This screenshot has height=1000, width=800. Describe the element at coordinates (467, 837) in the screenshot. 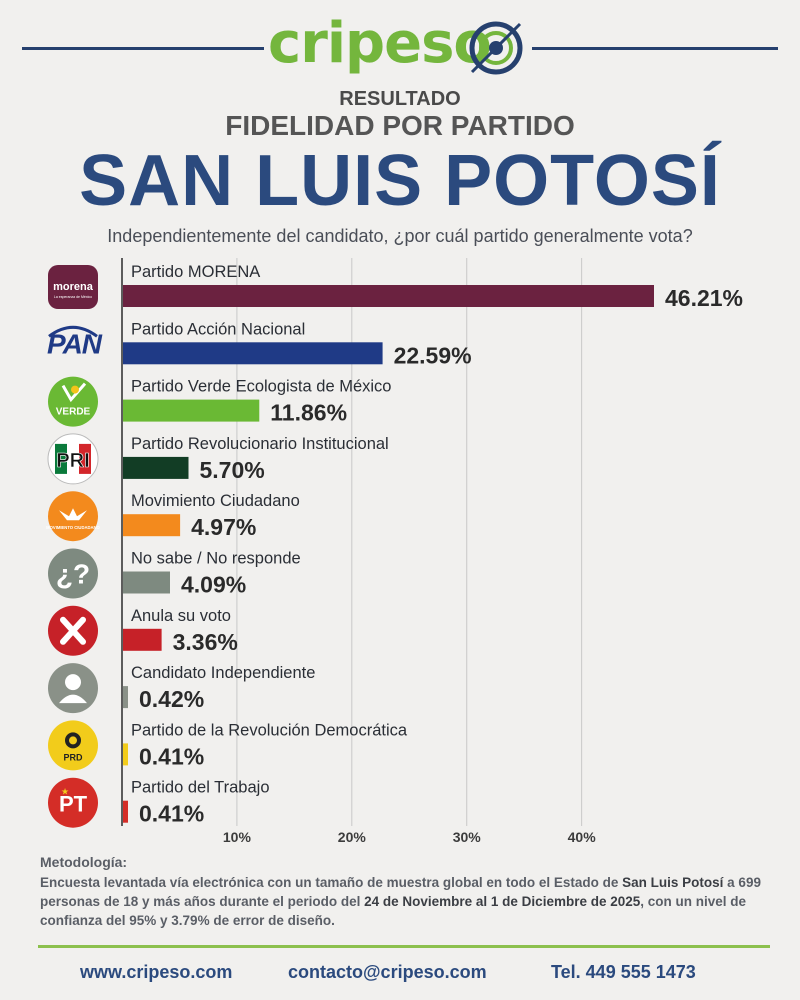

I see `x-tick-label: 30%` at that location.